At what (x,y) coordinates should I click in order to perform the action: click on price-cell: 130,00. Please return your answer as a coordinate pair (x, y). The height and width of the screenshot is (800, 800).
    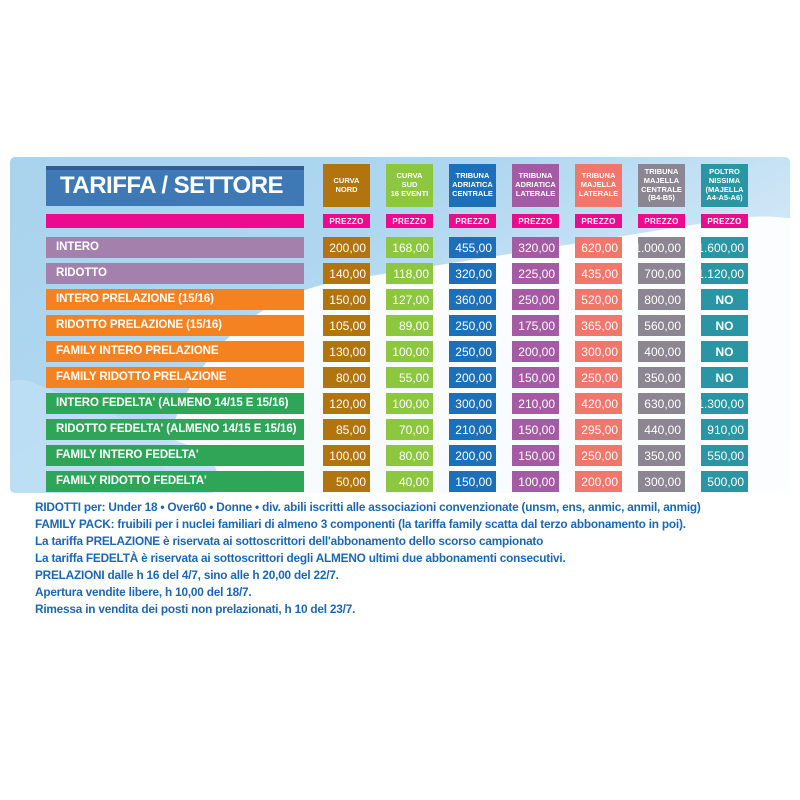
    Looking at the image, I should click on (346, 351).